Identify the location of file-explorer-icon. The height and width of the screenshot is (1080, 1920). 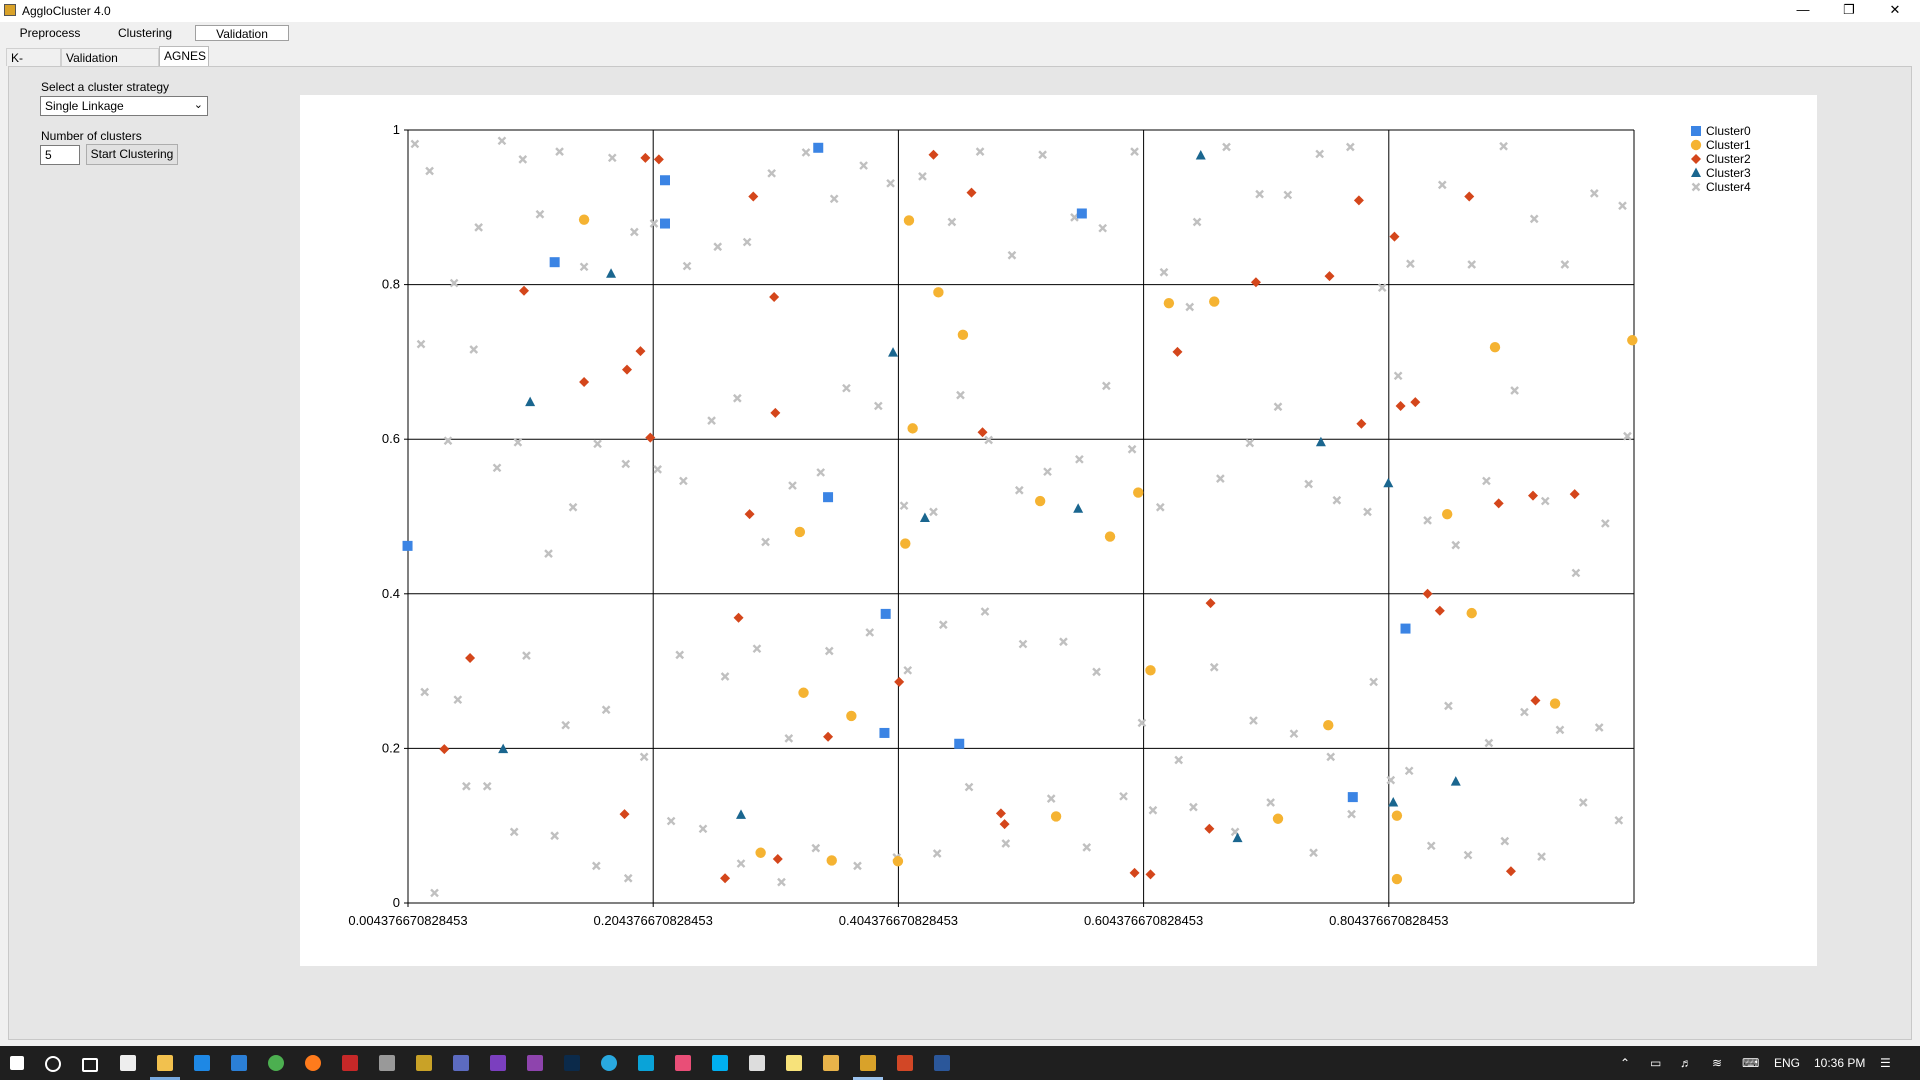
(165, 1063).